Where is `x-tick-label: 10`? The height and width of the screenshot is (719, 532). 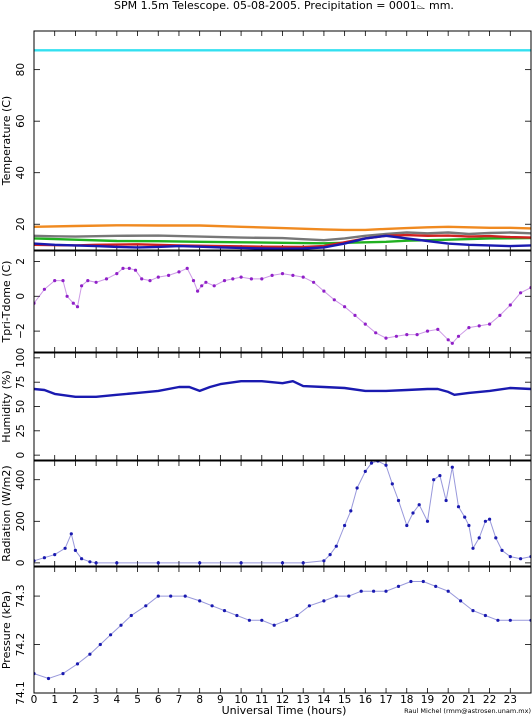
x-tick-label: 10 is located at coordinates (240, 700).